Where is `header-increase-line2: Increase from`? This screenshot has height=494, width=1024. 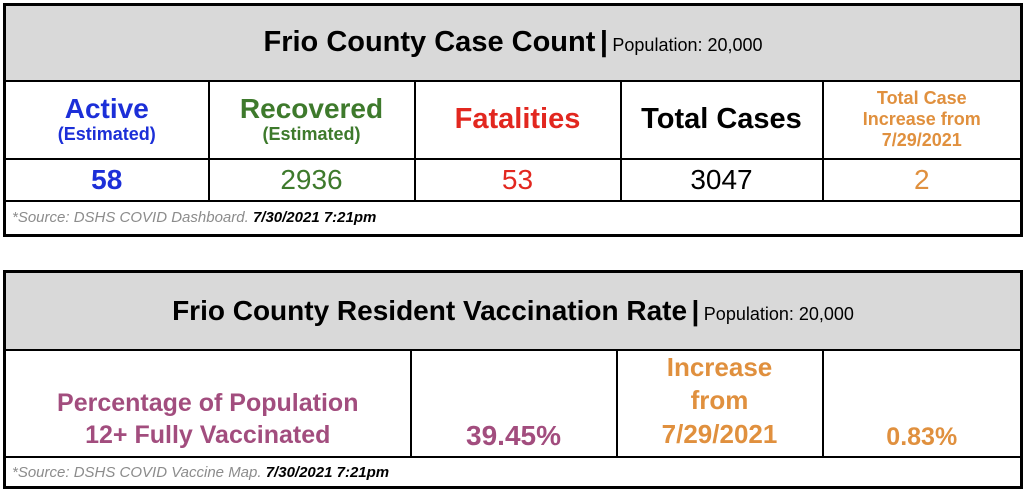 header-increase-line2: Increase from is located at coordinates (921, 119).